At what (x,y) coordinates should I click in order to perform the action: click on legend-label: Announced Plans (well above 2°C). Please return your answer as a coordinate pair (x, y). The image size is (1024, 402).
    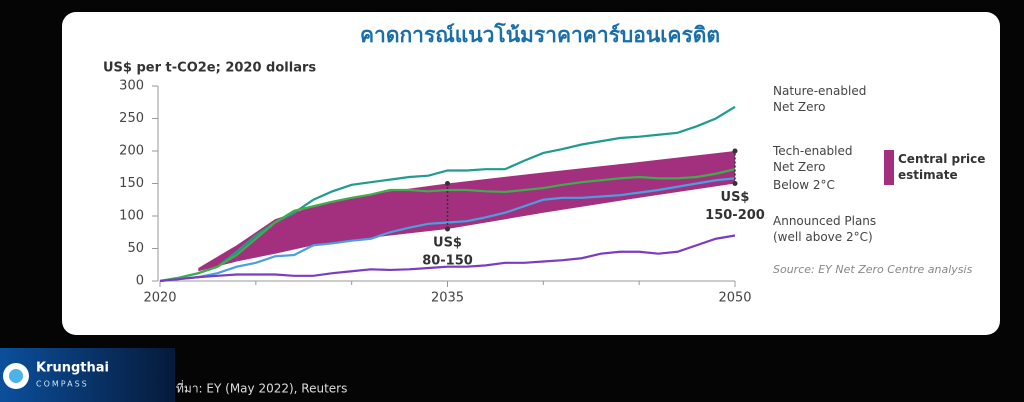
    Looking at the image, I should click on (825, 229).